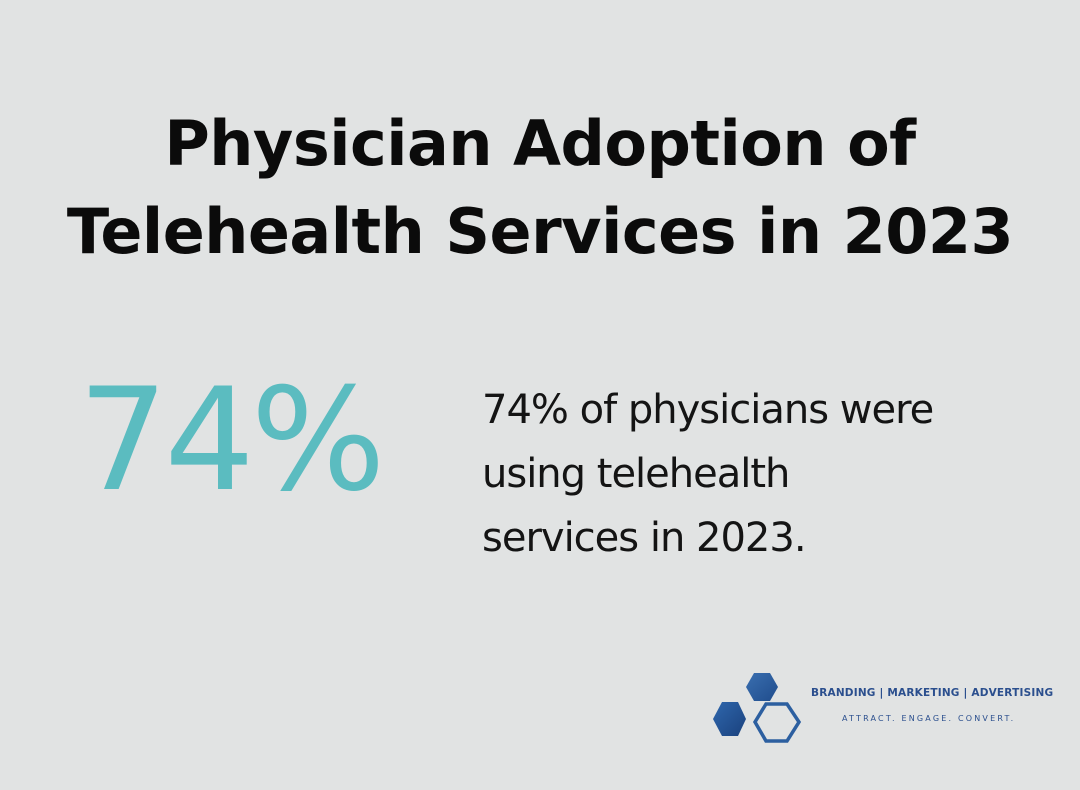  I want to click on description-line-2: using telehealth, so click(636, 474).